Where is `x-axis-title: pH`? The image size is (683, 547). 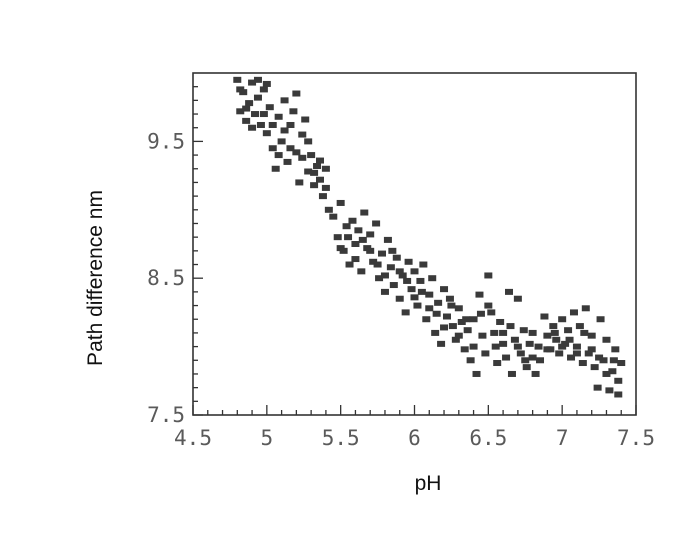 x-axis-title: pH is located at coordinates (428, 483).